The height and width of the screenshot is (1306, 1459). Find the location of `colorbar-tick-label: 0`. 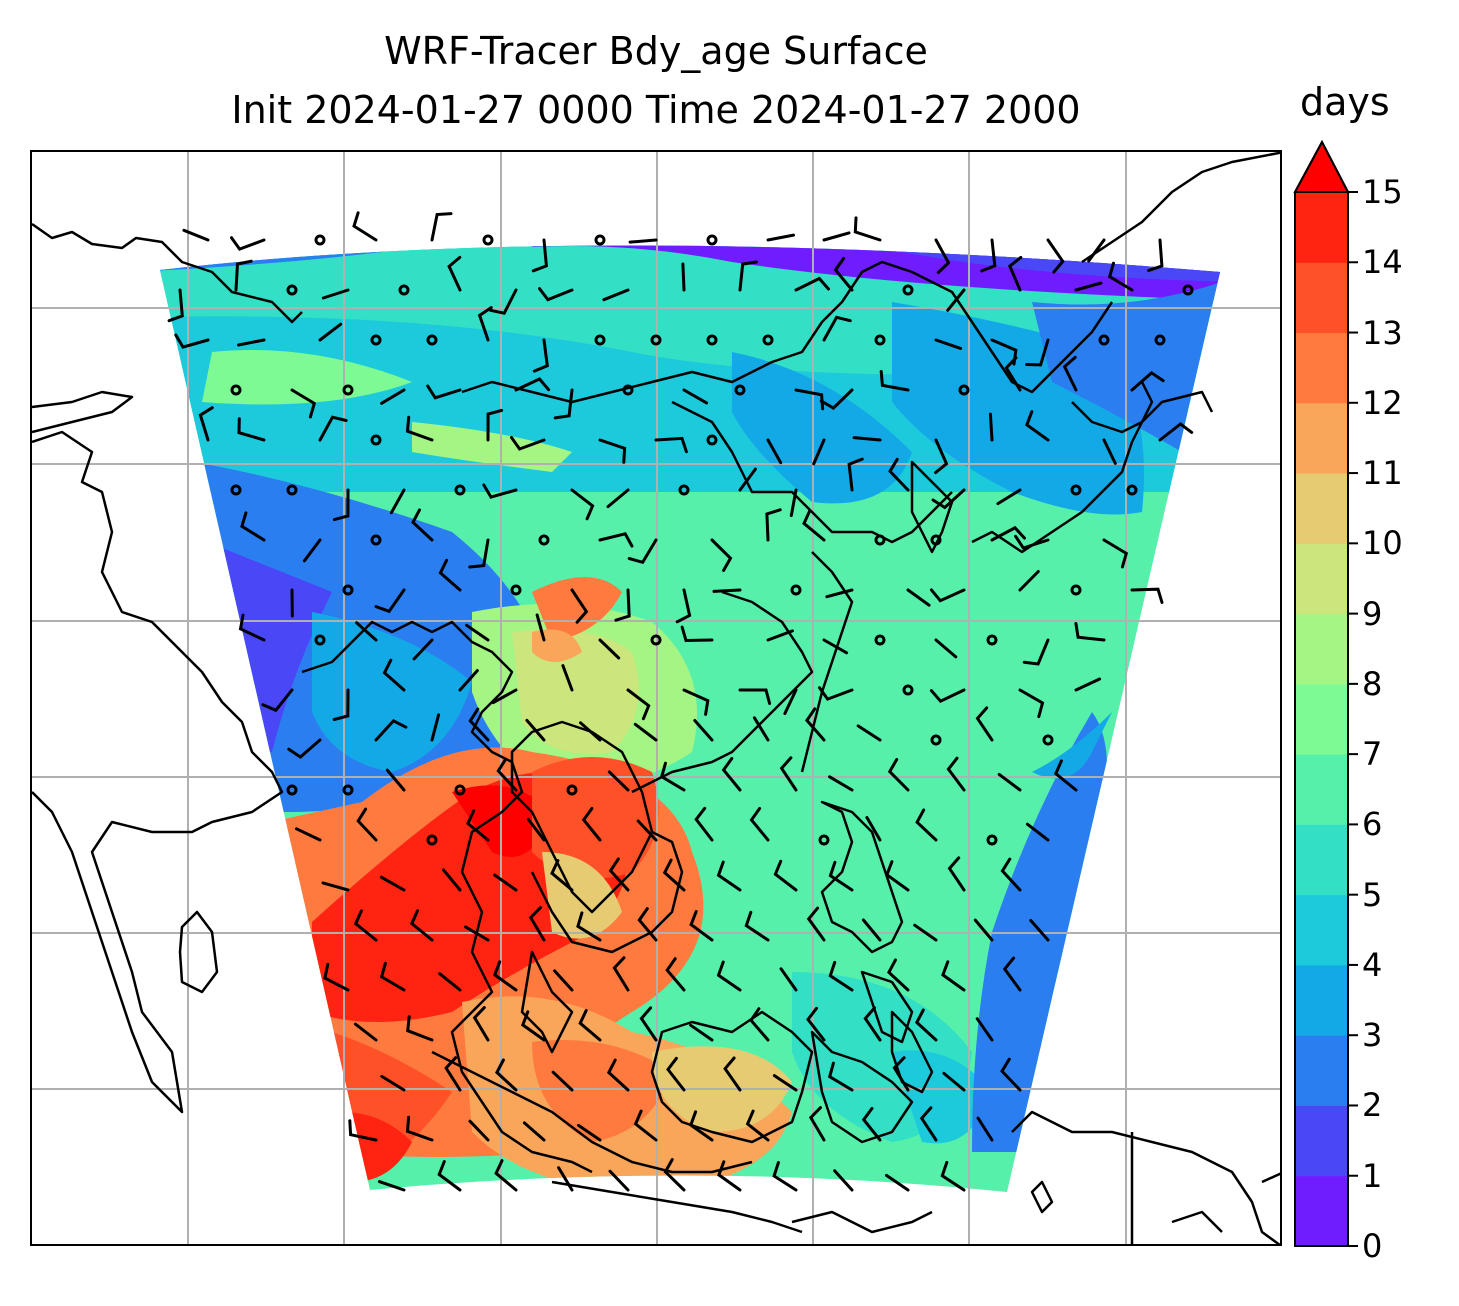

colorbar-tick-label: 0 is located at coordinates (1372, 1246).